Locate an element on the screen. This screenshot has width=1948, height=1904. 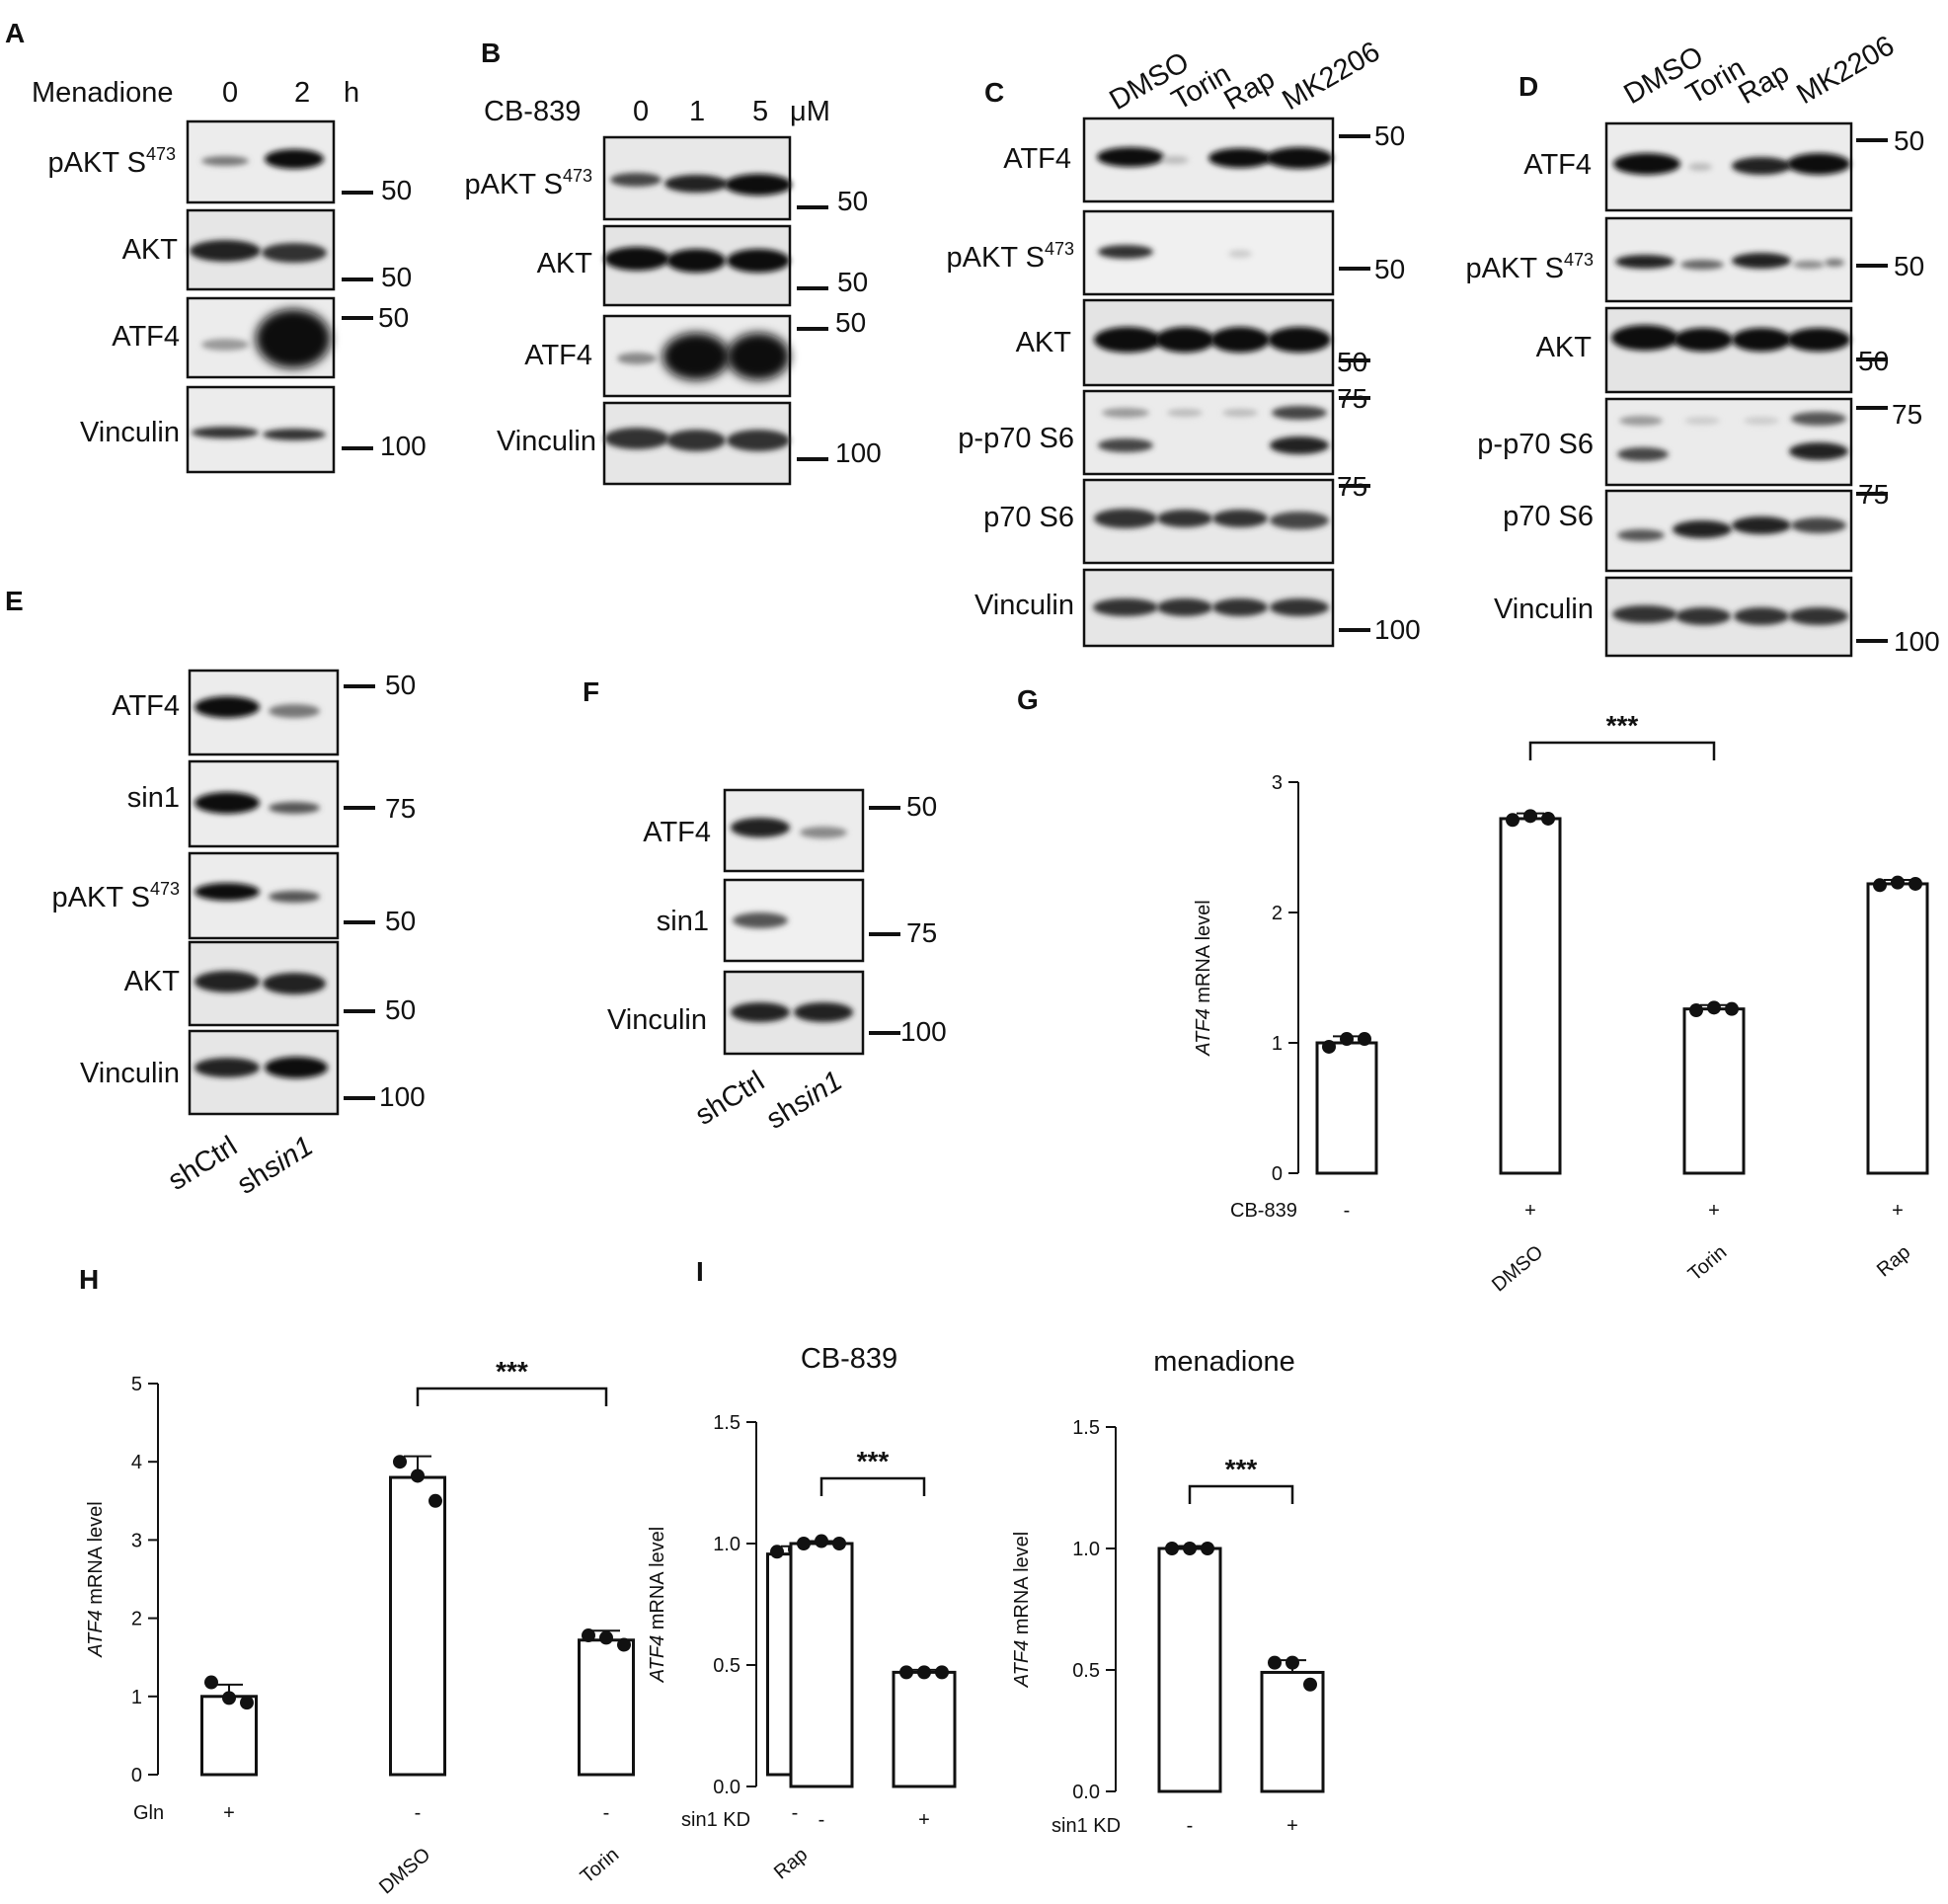
panel-e: E ATF4 sin1 pAKT S473 AKT is located at coordinates (215, 893).